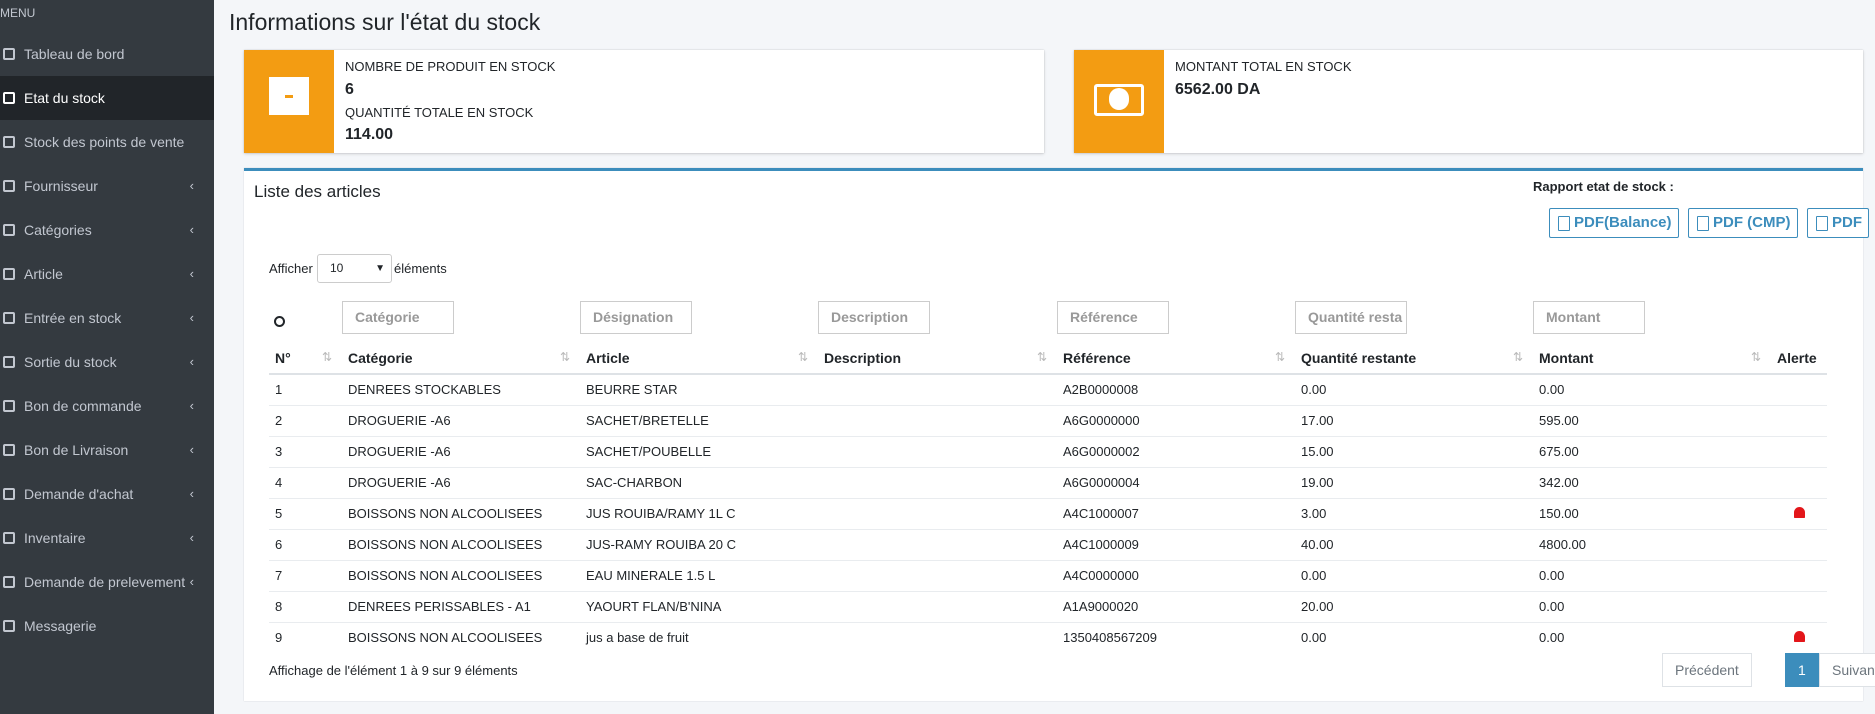  Describe the element at coordinates (1176, 482) in the screenshot. I see `table-cell: A6G0000004` at that location.